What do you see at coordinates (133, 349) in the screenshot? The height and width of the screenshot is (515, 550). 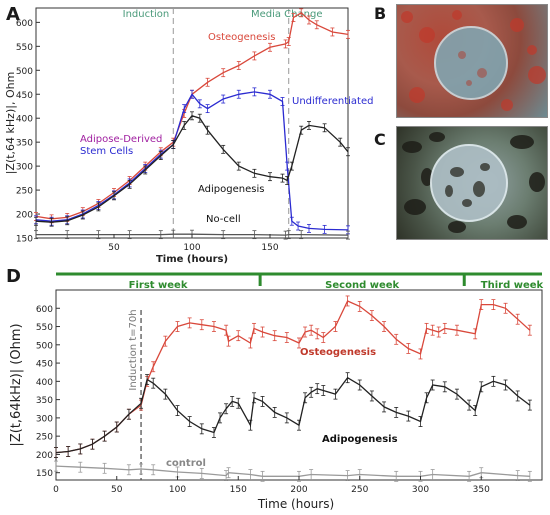 I see `induction-label: Induction t=70h` at bounding box center [133, 349].